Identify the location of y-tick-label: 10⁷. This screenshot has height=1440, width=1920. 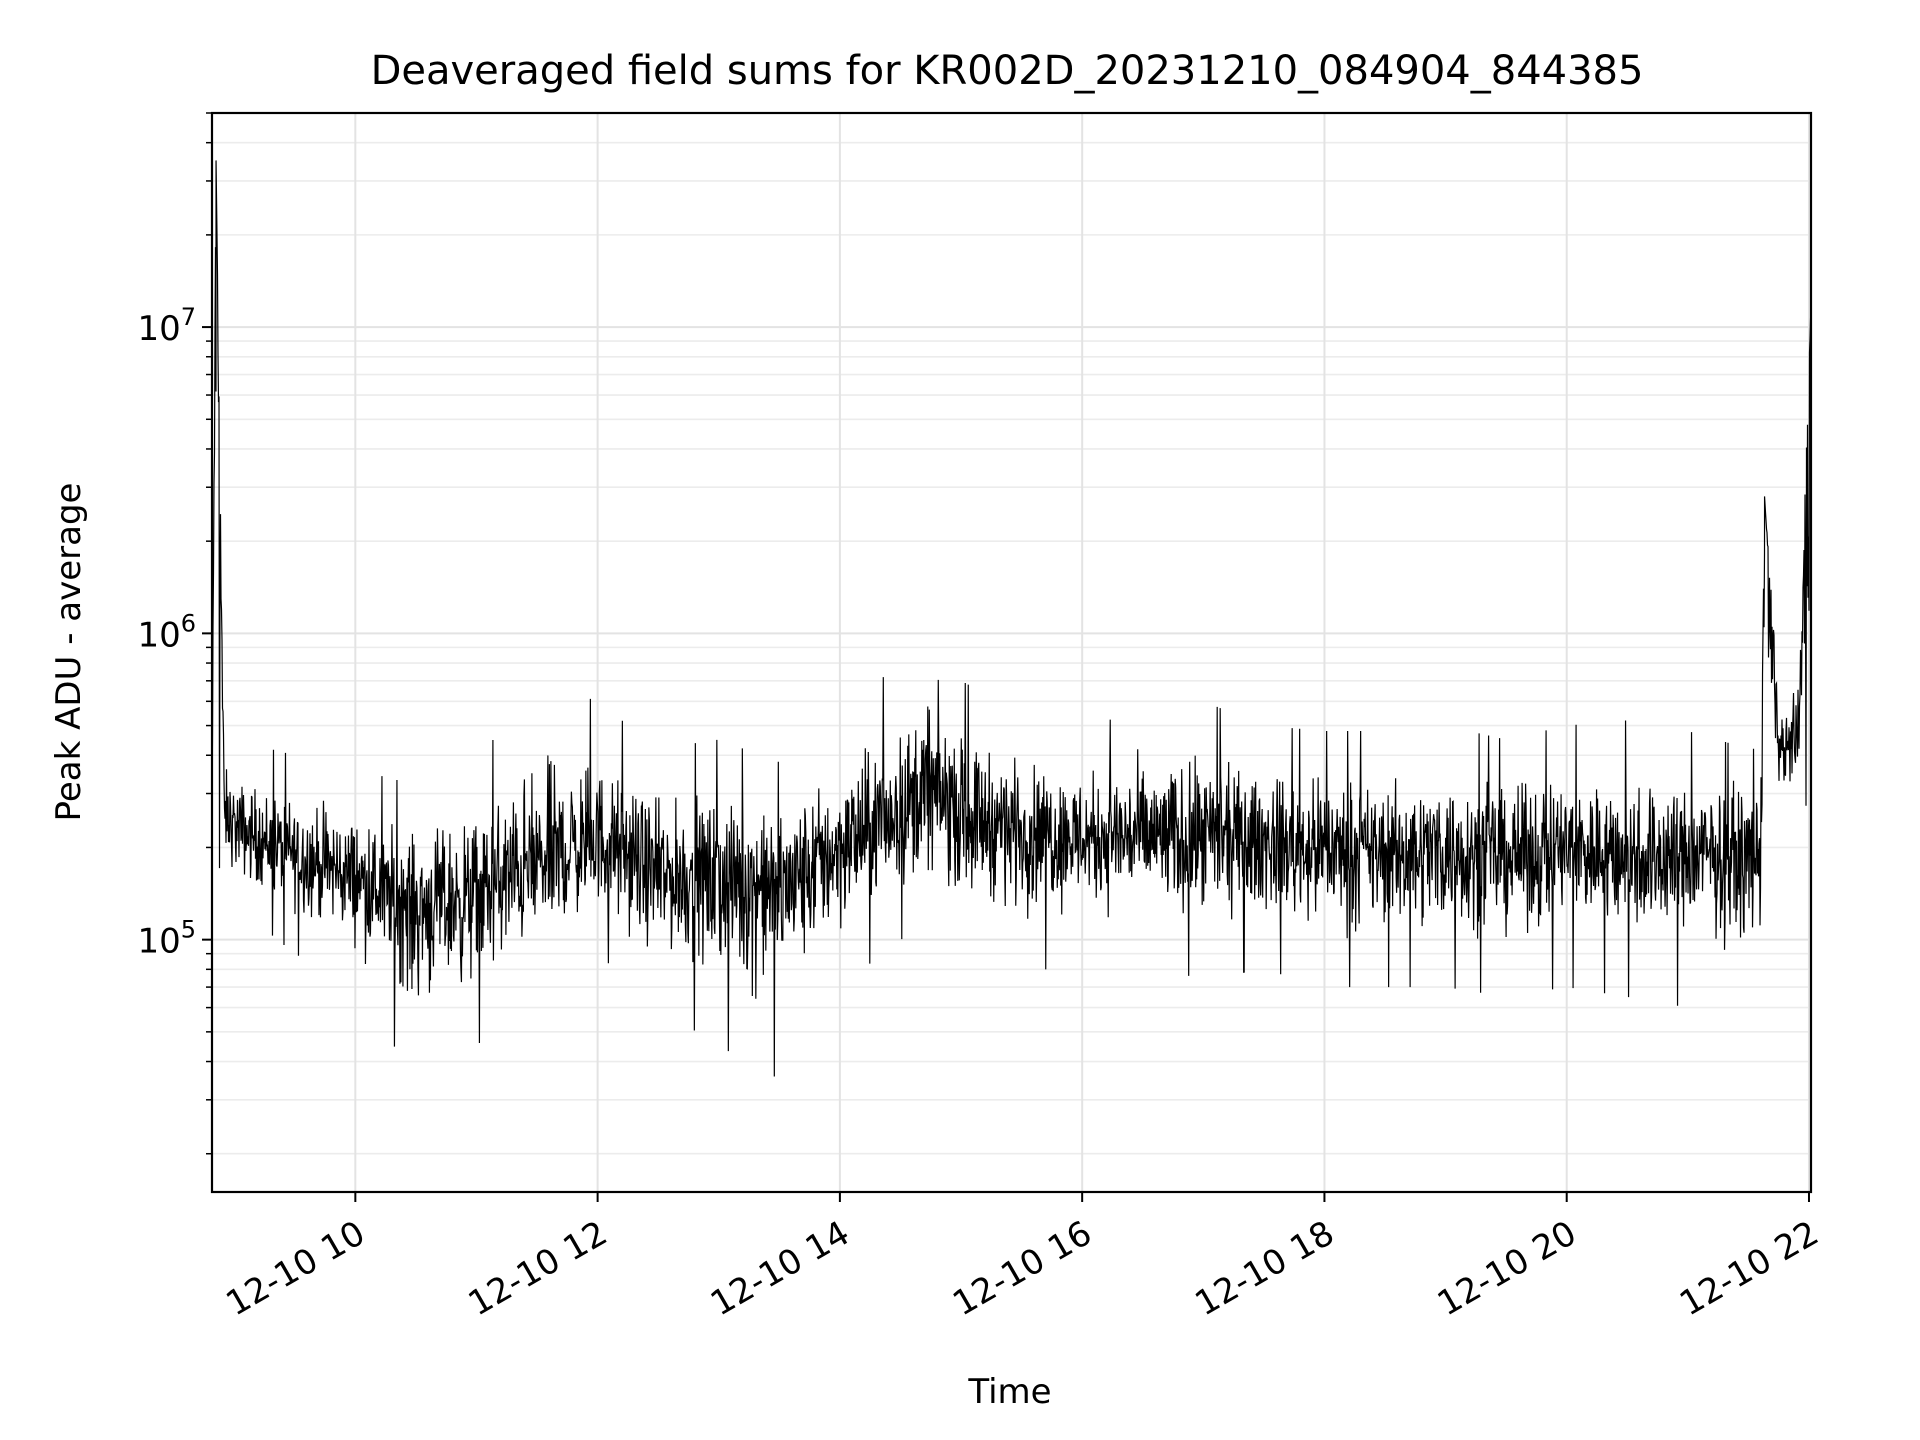
(166, 326).